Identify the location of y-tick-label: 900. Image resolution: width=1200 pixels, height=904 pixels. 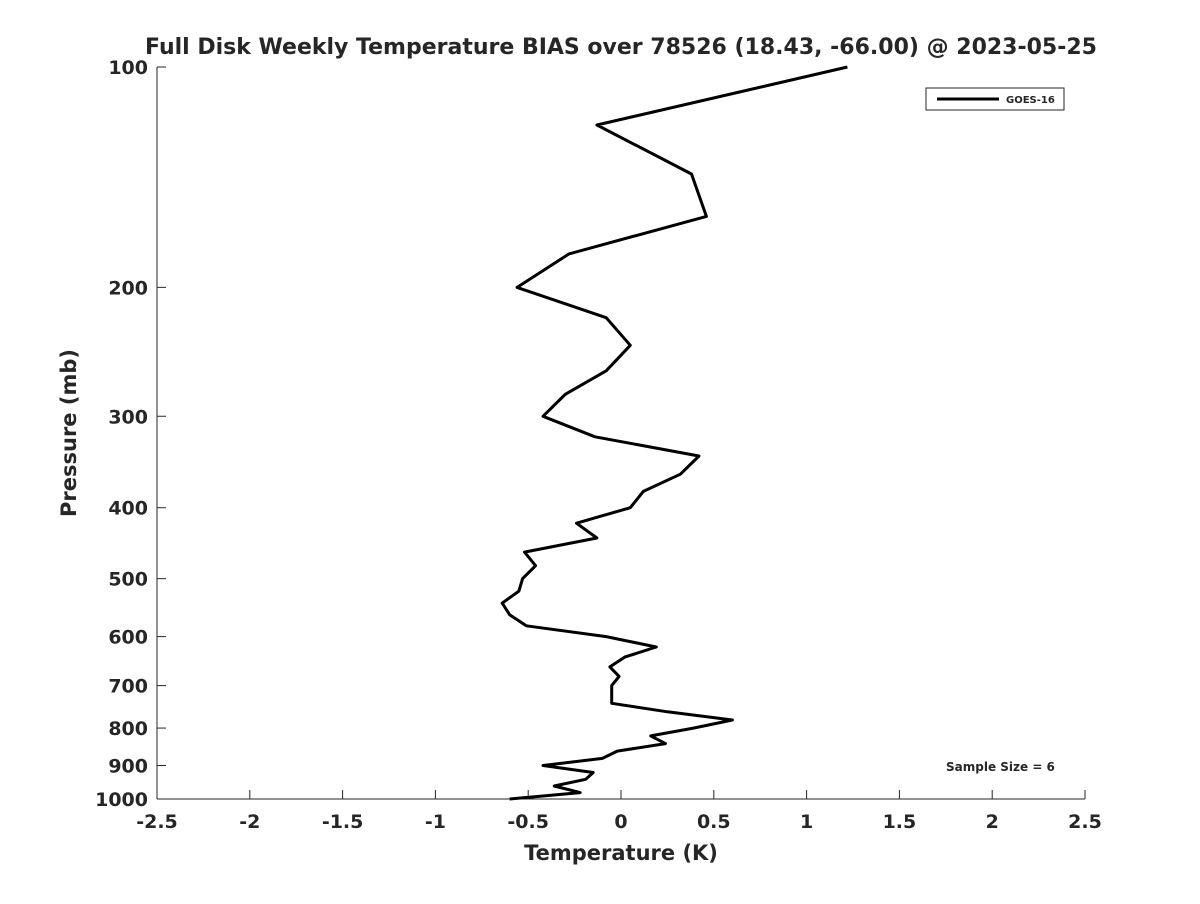
(128, 767).